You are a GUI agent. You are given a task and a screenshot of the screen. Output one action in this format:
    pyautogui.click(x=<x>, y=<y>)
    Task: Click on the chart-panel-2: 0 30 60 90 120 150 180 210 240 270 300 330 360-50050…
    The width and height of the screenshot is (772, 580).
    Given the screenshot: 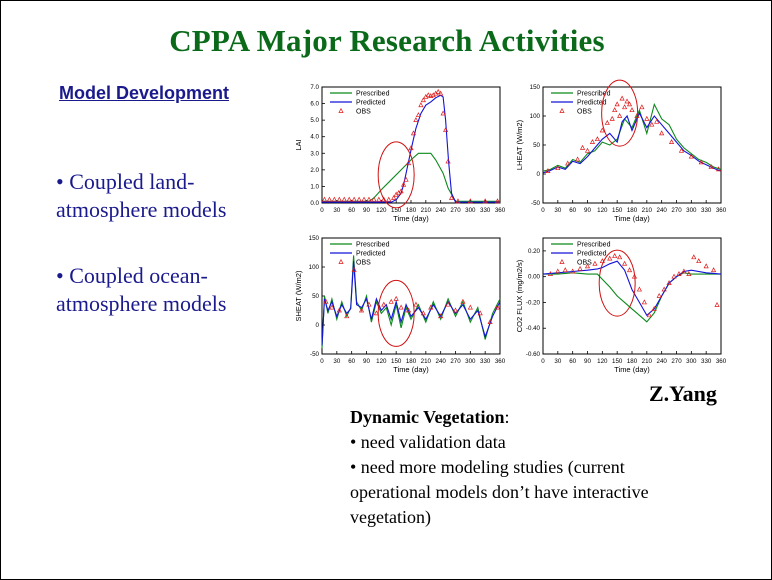 What is the action you would take?
    pyautogui.click(x=621, y=151)
    